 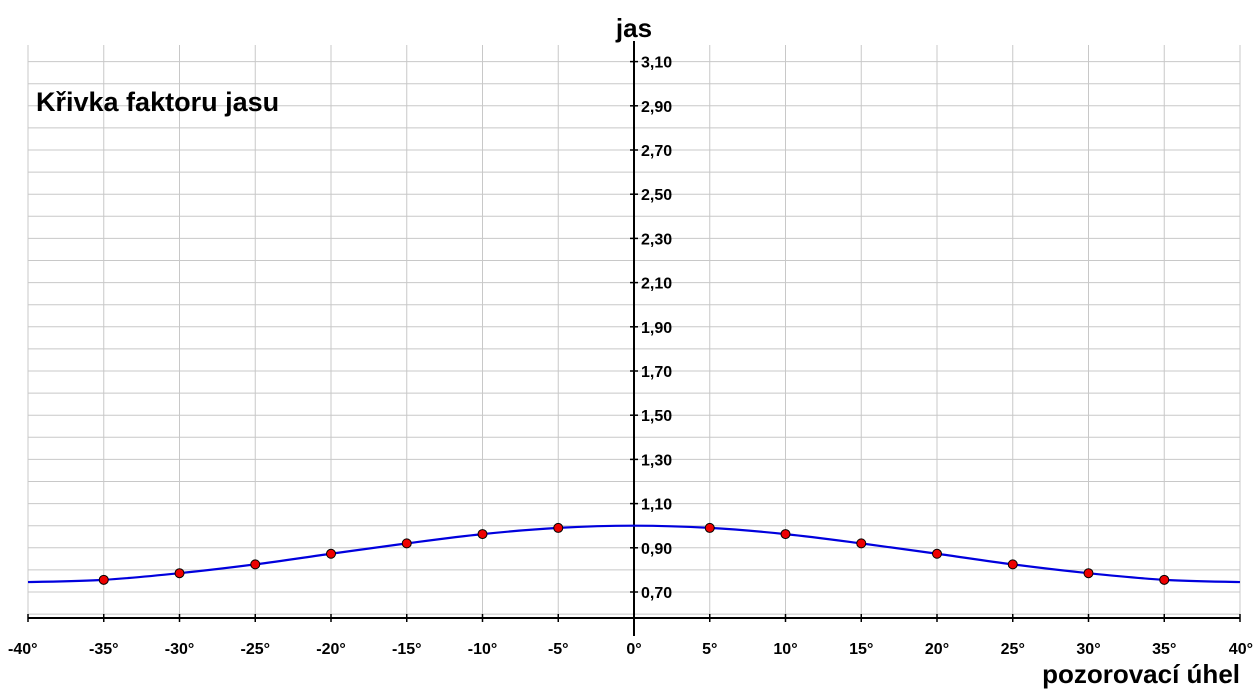 I want to click on x-tick-label: 30°, so click(x=1088, y=649).